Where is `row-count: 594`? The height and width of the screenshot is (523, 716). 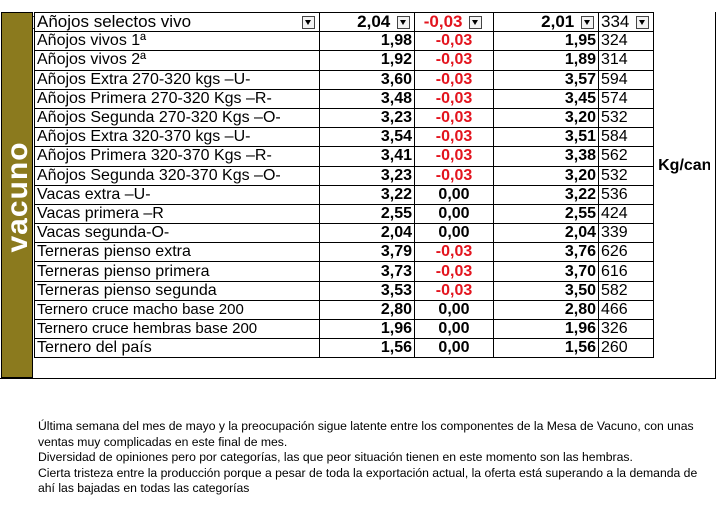
row-count: 594 is located at coordinates (626, 79).